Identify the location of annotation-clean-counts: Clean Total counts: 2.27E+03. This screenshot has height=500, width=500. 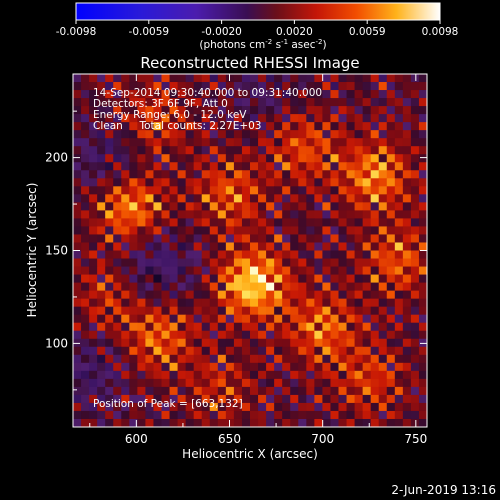
(177, 126).